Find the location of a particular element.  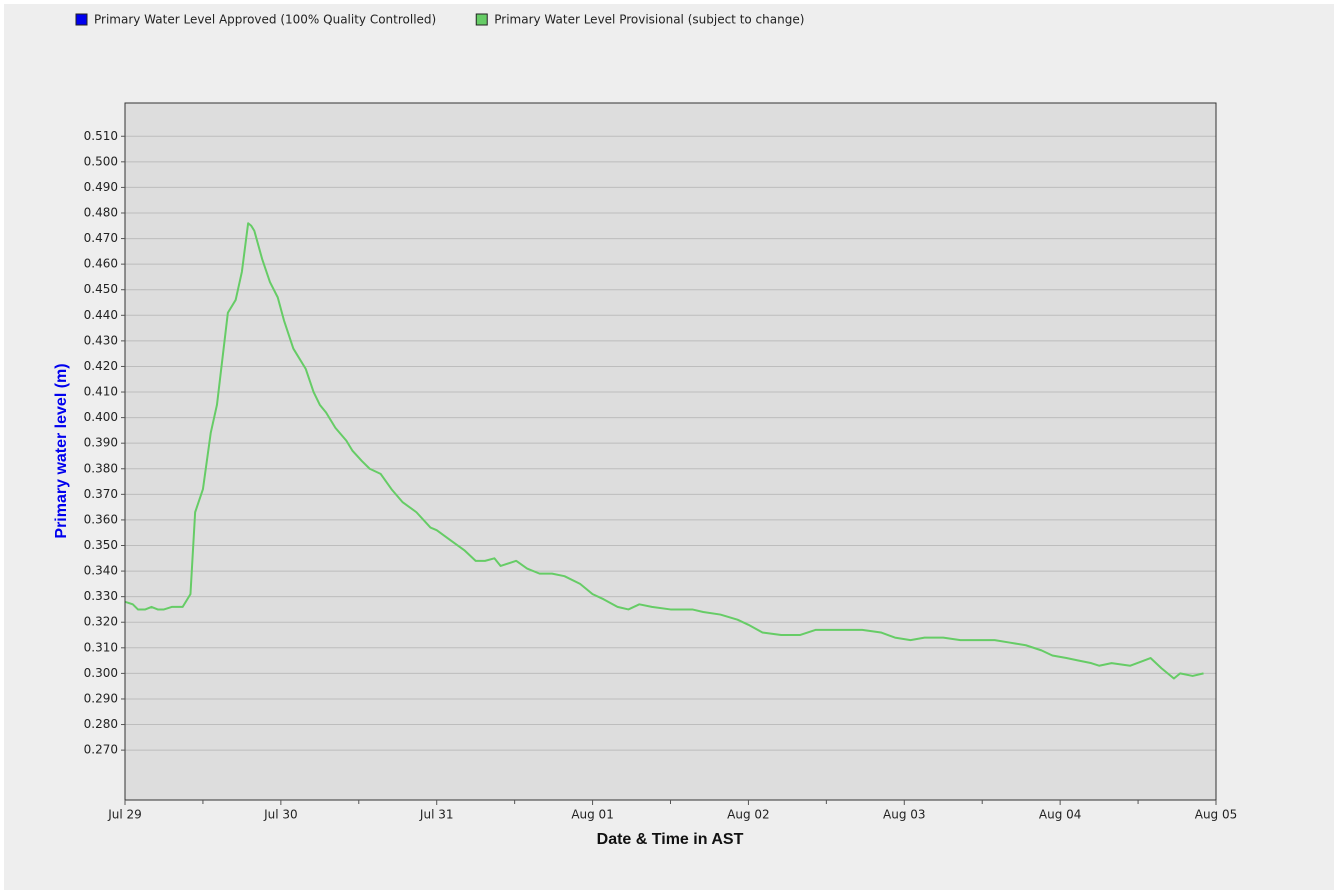

y-tick-label: 0.500 is located at coordinates (101, 161).